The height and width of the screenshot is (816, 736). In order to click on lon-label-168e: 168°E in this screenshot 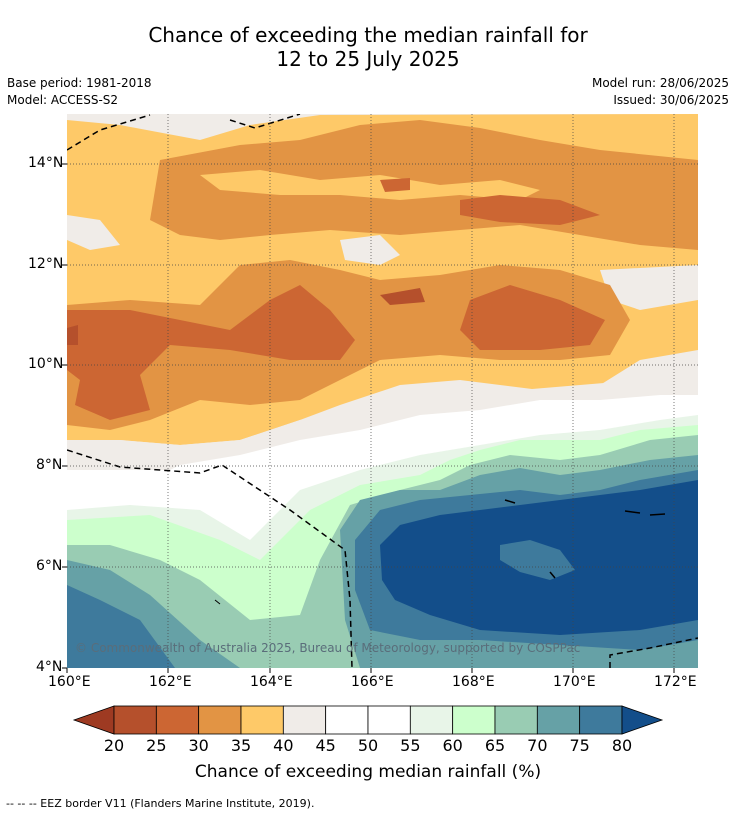, I will do `click(473, 682)`.